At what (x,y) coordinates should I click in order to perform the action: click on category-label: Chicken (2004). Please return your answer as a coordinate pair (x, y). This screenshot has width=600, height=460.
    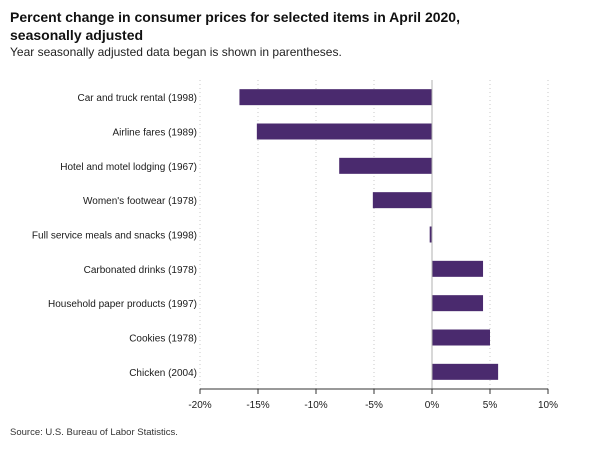
    Looking at the image, I should click on (163, 373).